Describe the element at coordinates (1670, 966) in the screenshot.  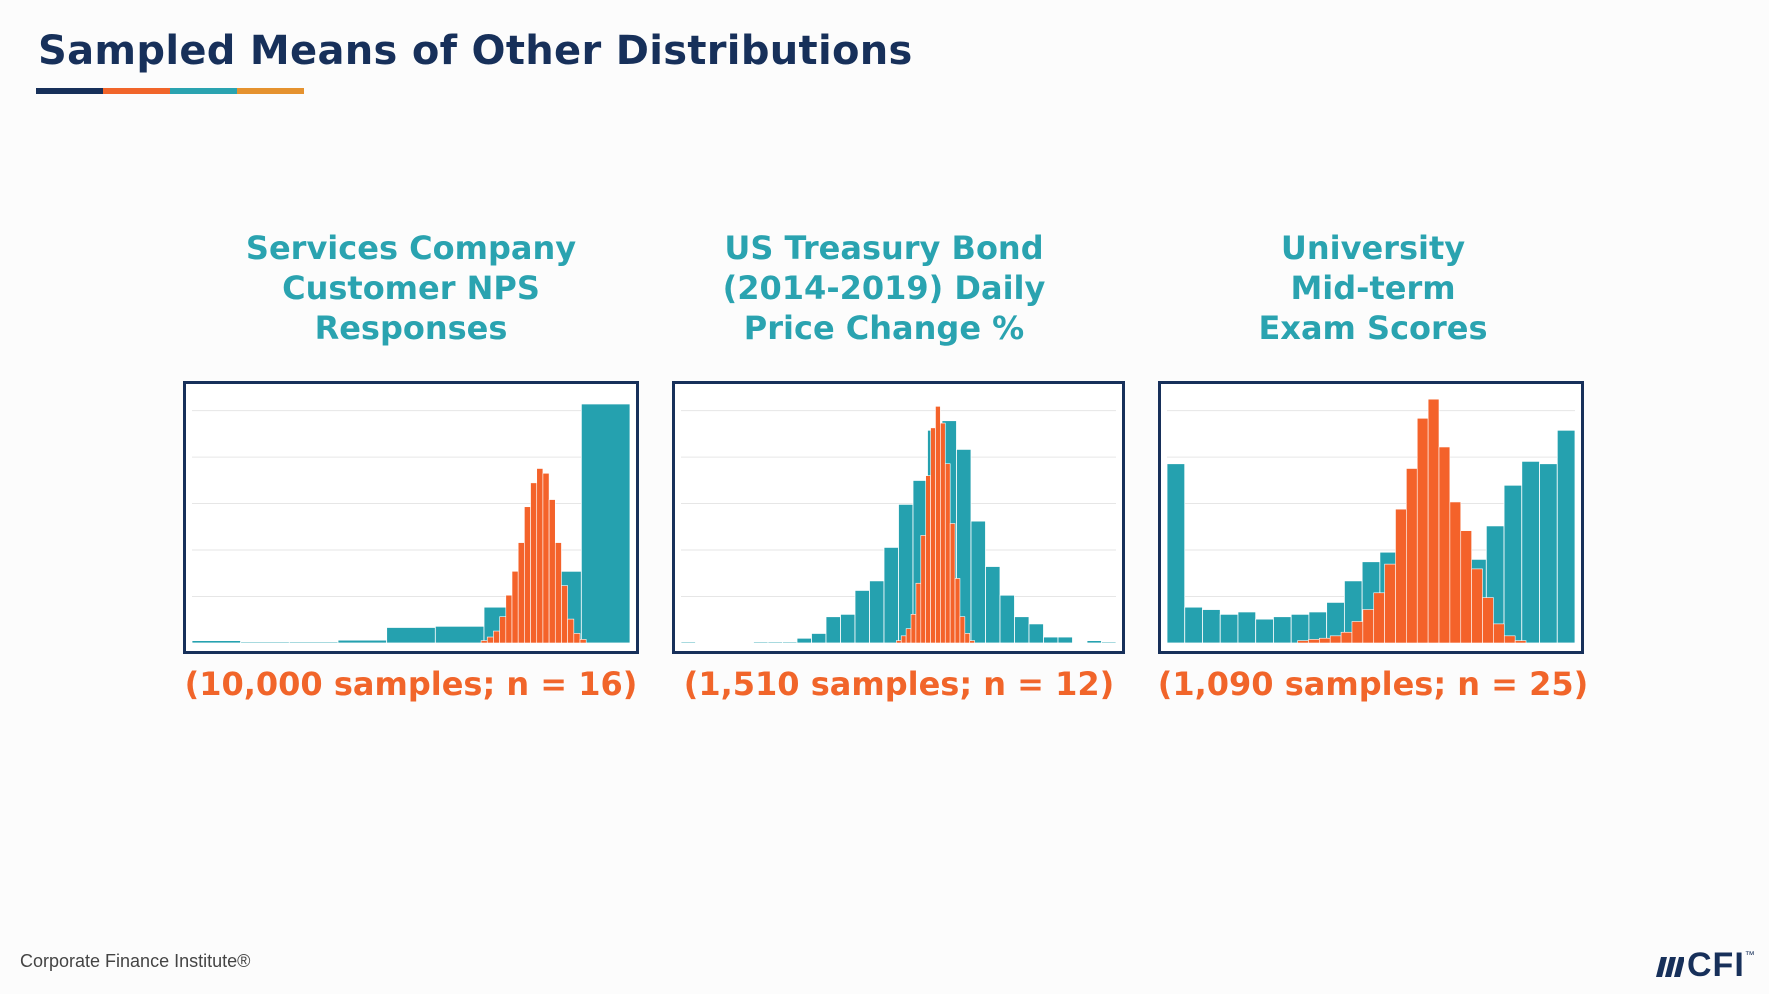
I see `cfi-logo-mark-icon` at that location.